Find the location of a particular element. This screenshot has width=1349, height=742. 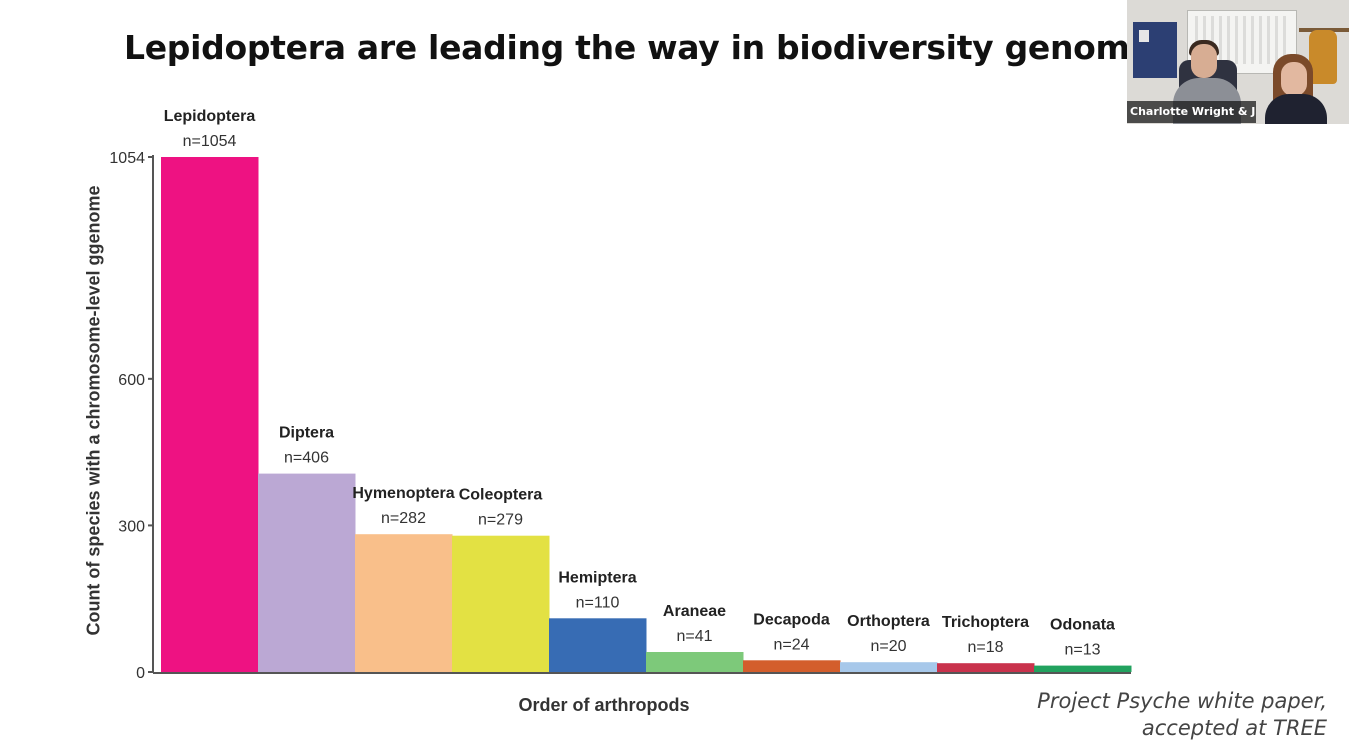

poster-detail is located at coordinates (1144, 36).